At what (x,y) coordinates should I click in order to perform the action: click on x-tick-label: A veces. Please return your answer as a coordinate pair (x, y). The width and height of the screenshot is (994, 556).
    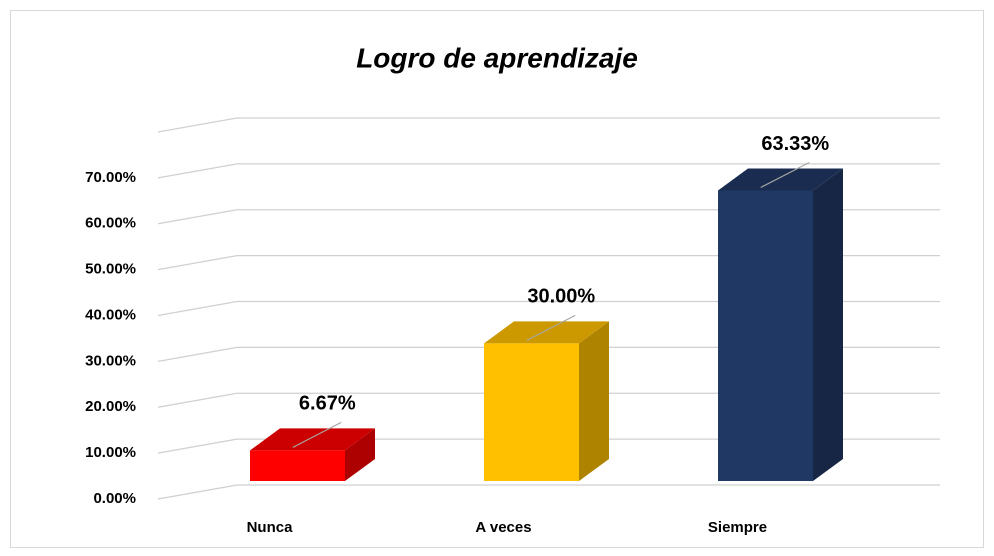
    Looking at the image, I should click on (503, 527).